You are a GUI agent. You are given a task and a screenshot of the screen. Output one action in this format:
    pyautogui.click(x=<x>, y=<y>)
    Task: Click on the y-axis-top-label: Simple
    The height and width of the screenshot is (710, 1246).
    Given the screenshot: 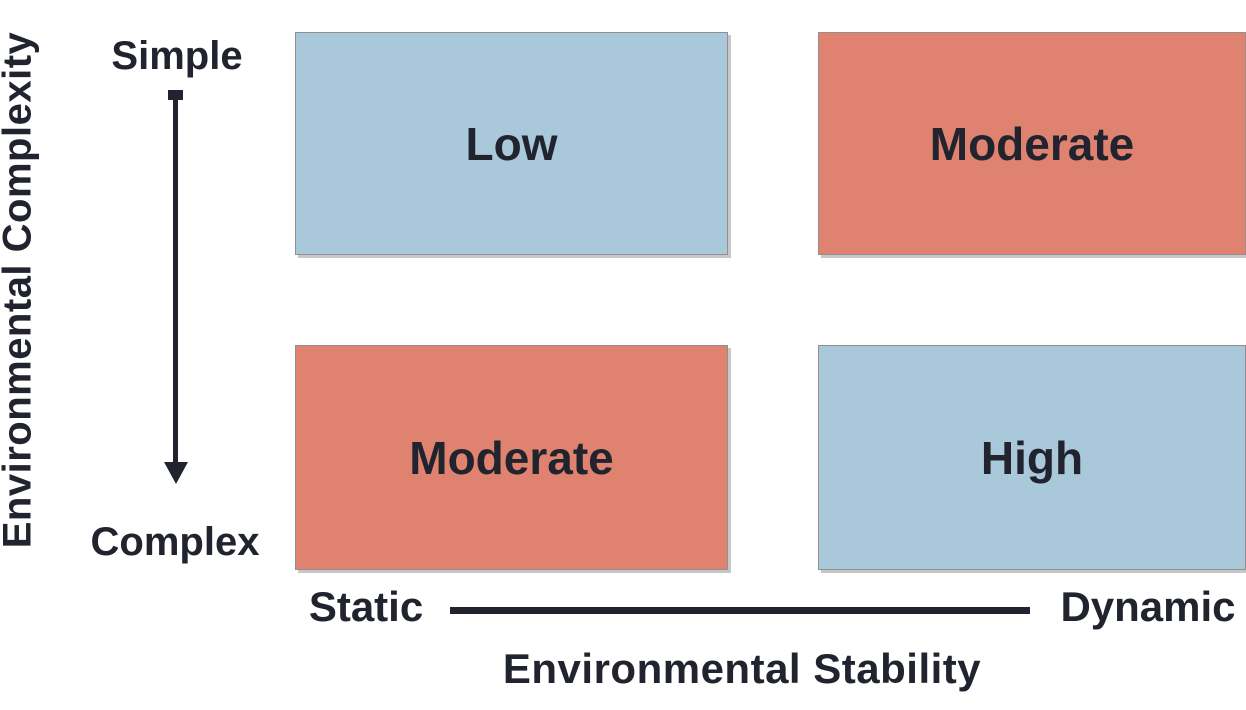 What is the action you would take?
    pyautogui.click(x=177, y=56)
    